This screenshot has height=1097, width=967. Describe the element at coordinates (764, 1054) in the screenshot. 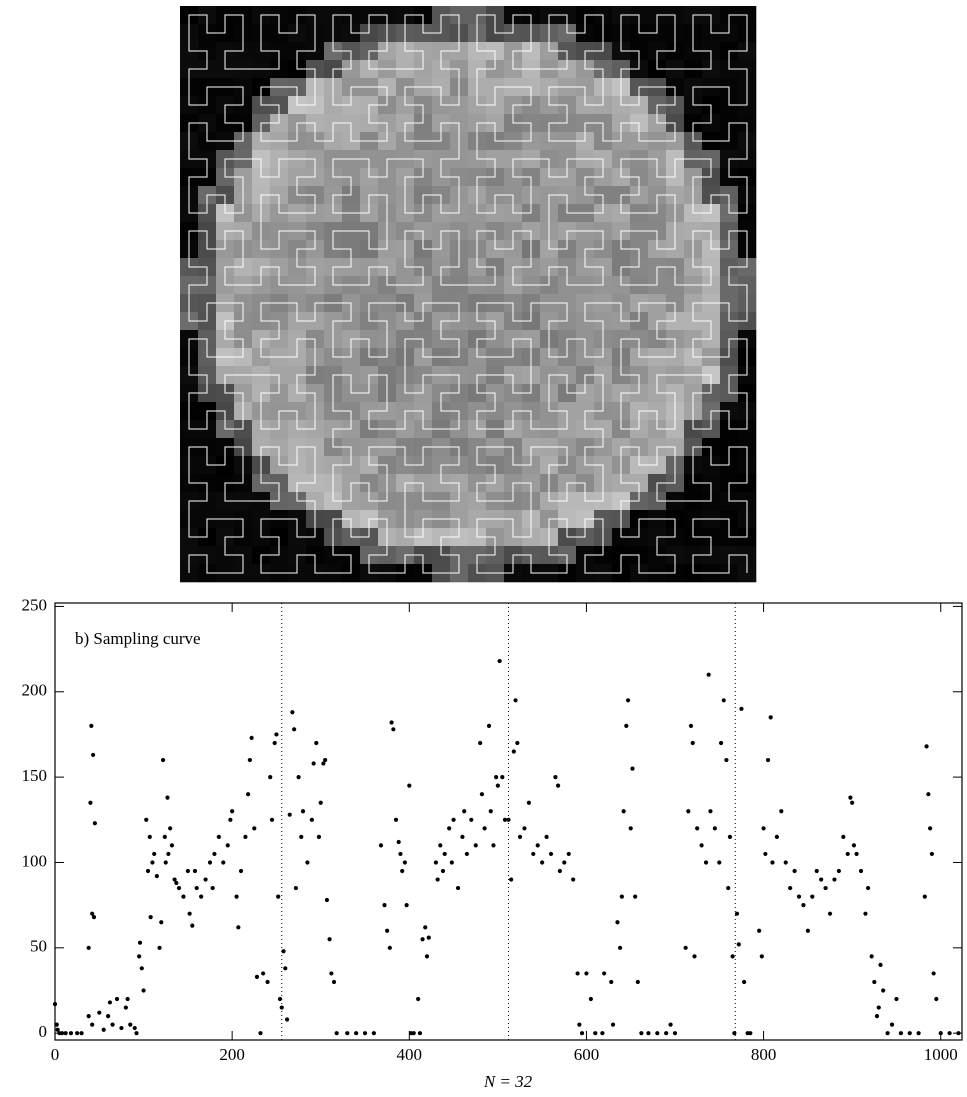

I see `x-tick-label: 800` at that location.